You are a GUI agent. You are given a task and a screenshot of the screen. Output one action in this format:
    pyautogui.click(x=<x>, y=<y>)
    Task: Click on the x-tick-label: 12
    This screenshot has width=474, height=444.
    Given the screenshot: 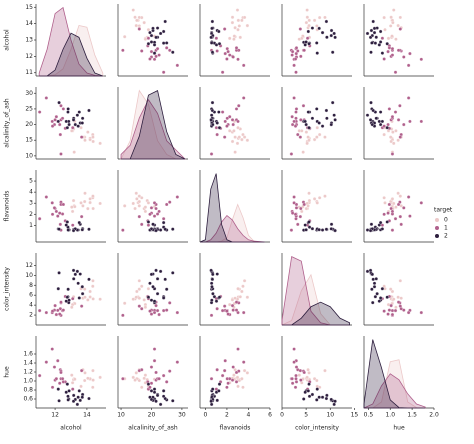 What is the action you would take?
    pyautogui.click(x=55, y=415)
    